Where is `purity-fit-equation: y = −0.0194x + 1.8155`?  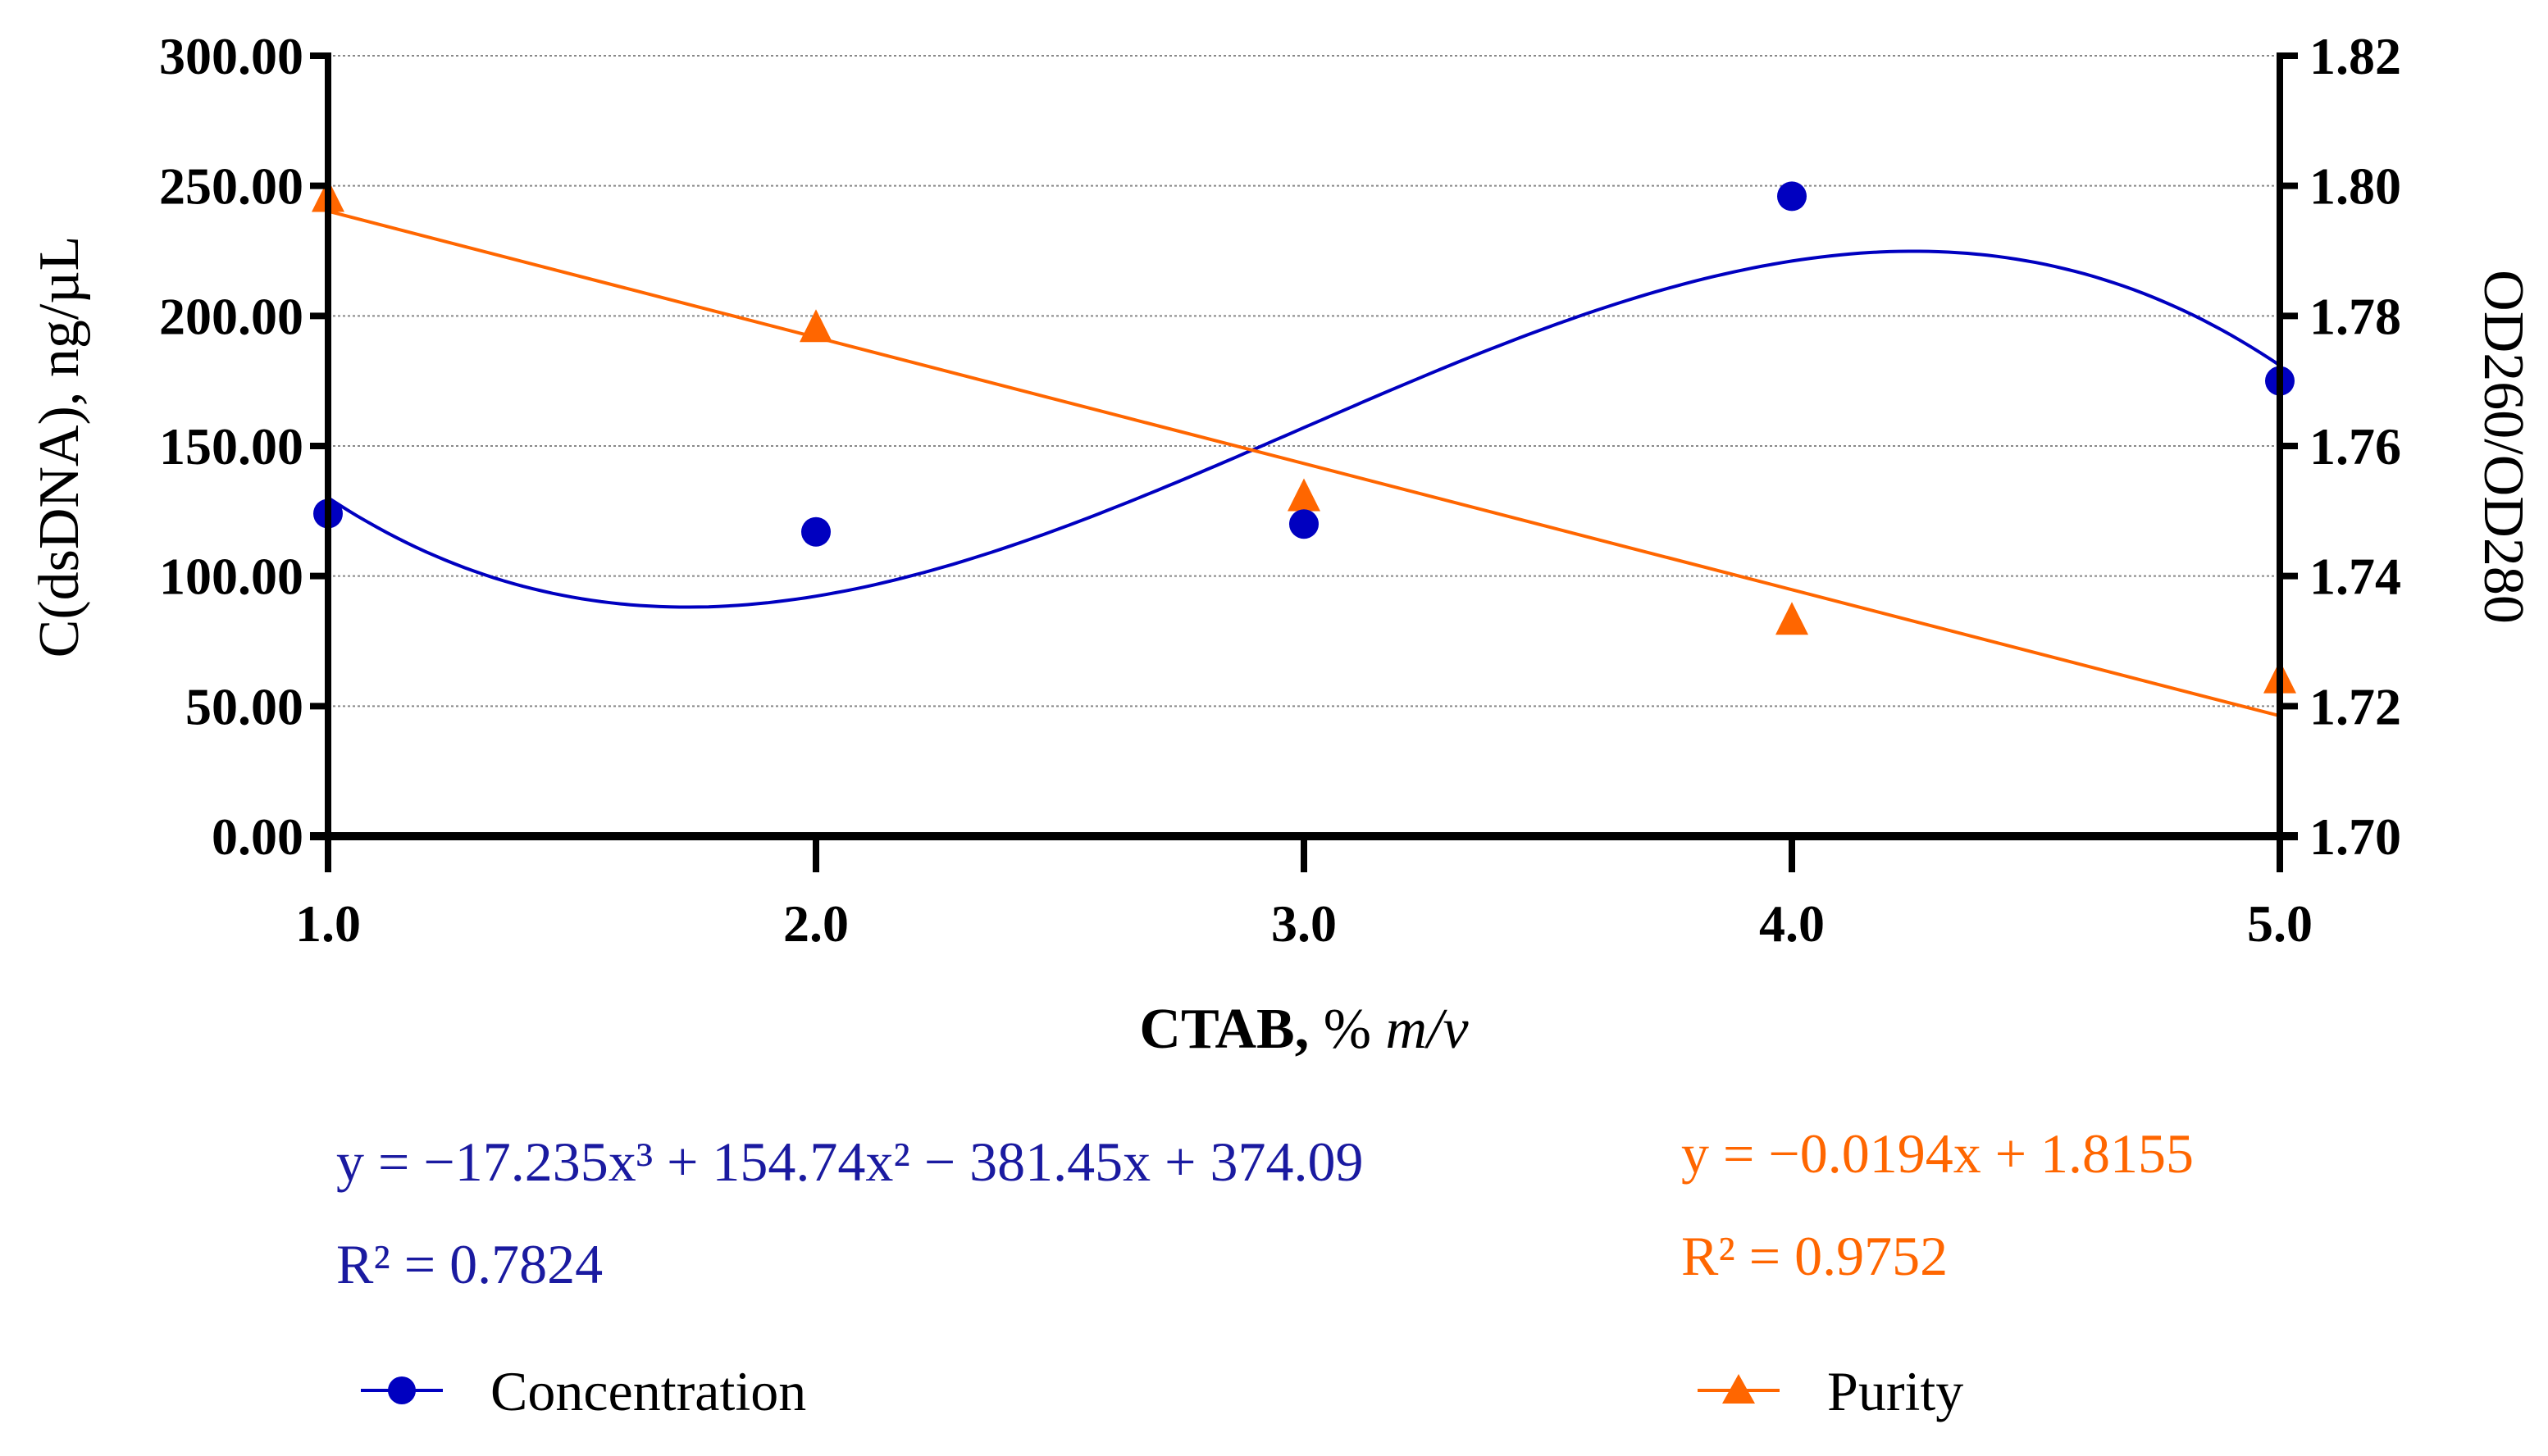
purity-fit-equation: y = −0.0194x + 1.8155 is located at coordinates (1938, 1153).